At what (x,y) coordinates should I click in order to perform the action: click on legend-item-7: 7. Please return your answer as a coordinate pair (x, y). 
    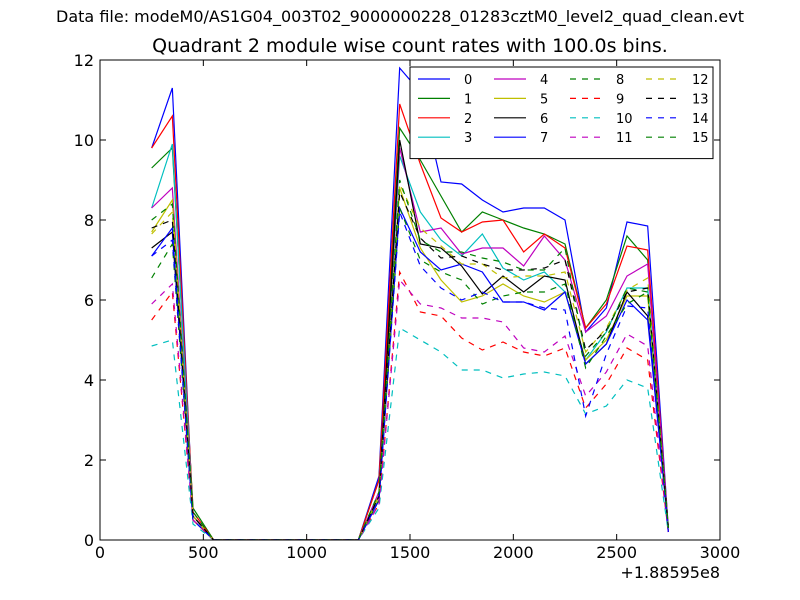
    Looking at the image, I should click on (521, 138).